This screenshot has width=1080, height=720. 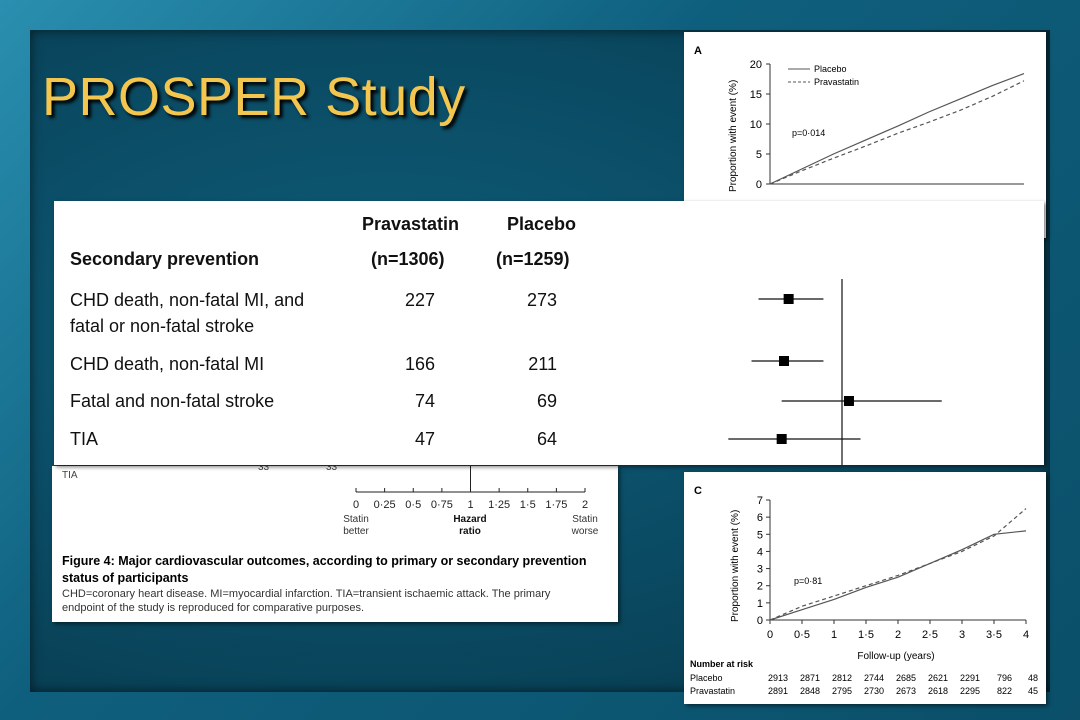 I want to click on panel-c-xtick-label: 3·5, so click(x=994, y=635).